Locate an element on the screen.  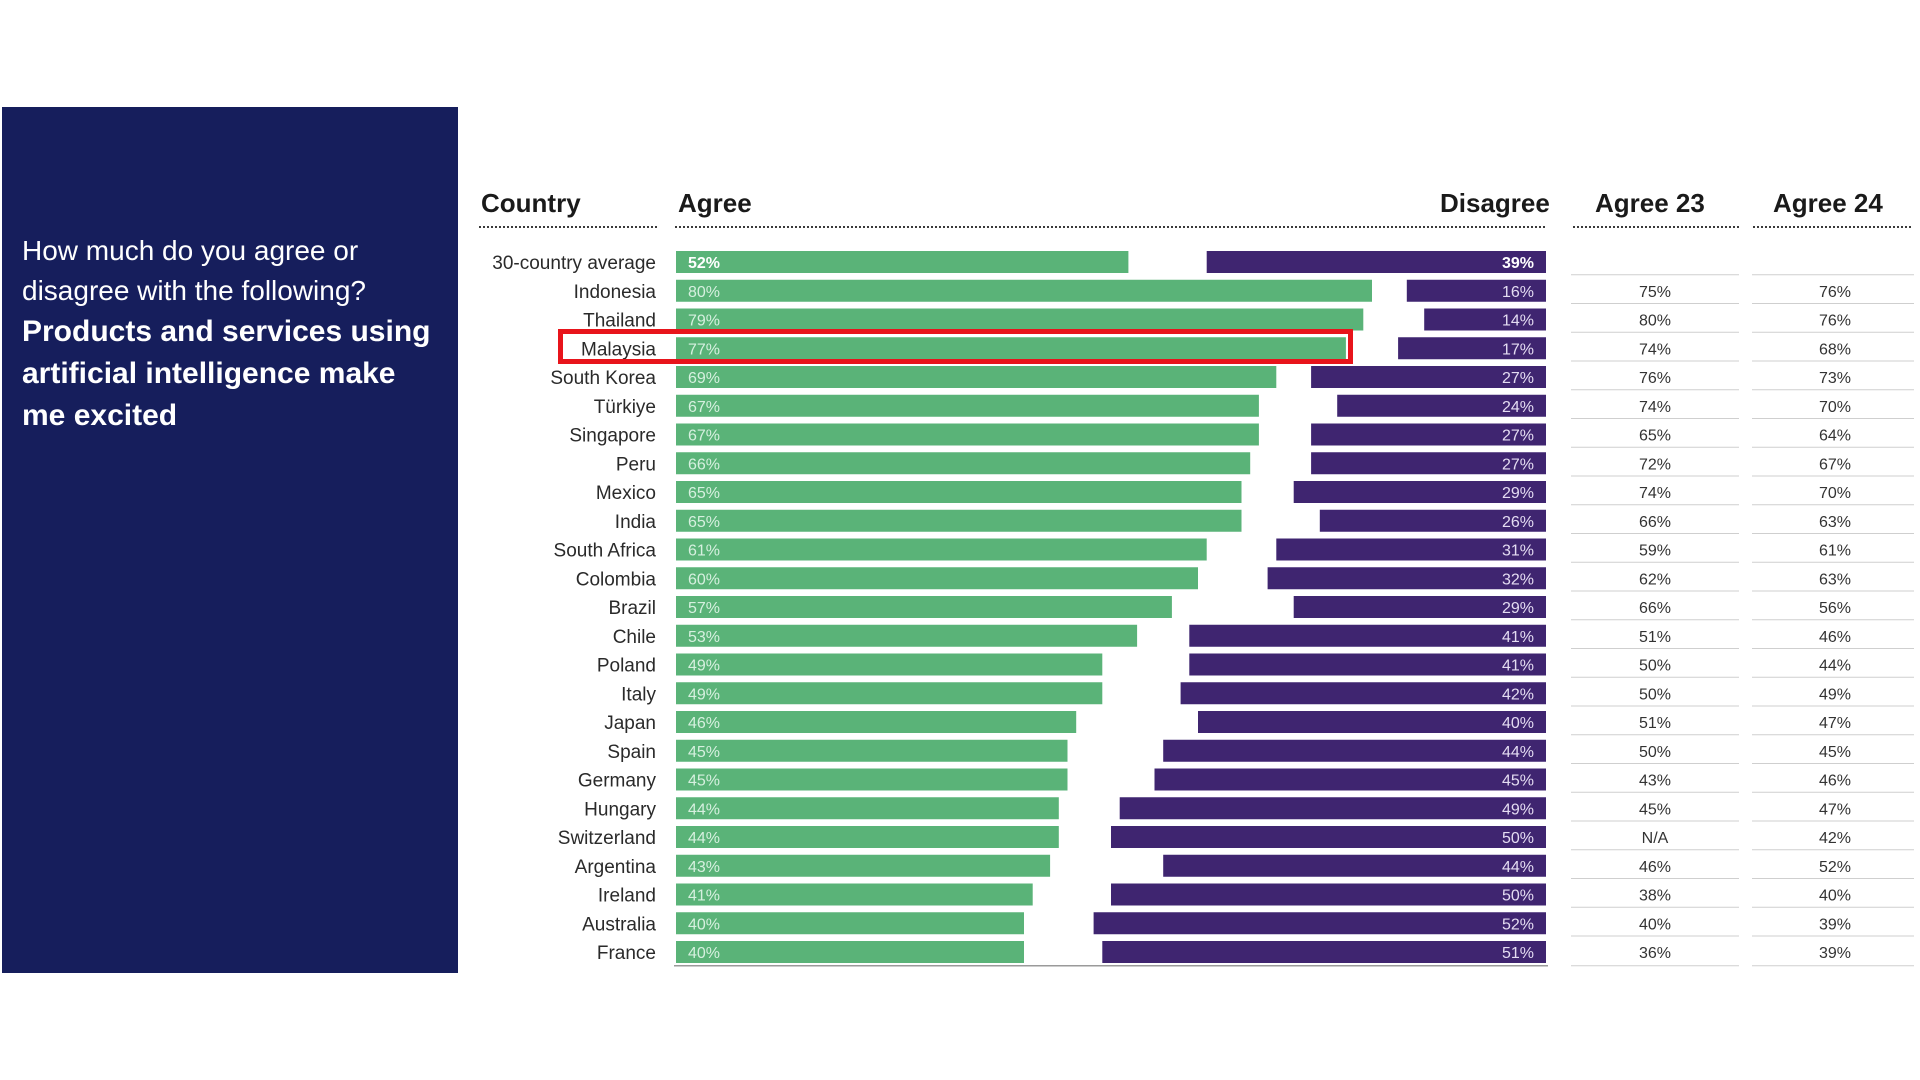
agree24-value-malaysia: 68% is located at coordinates (1835, 349).